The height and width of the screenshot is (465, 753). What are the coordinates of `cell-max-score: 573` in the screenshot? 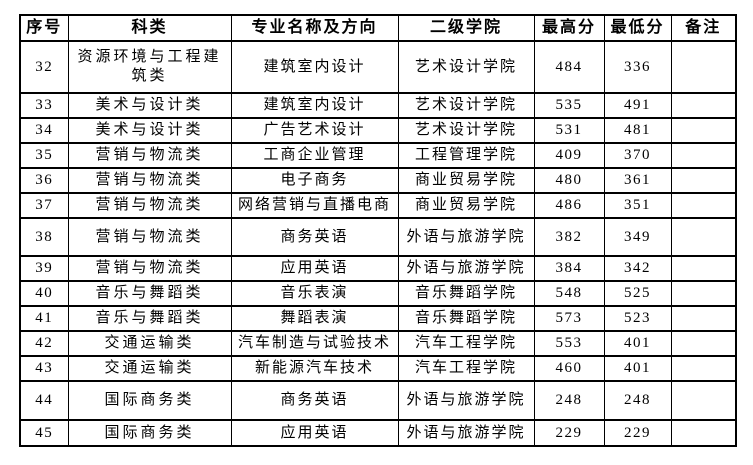 It's located at (569, 318).